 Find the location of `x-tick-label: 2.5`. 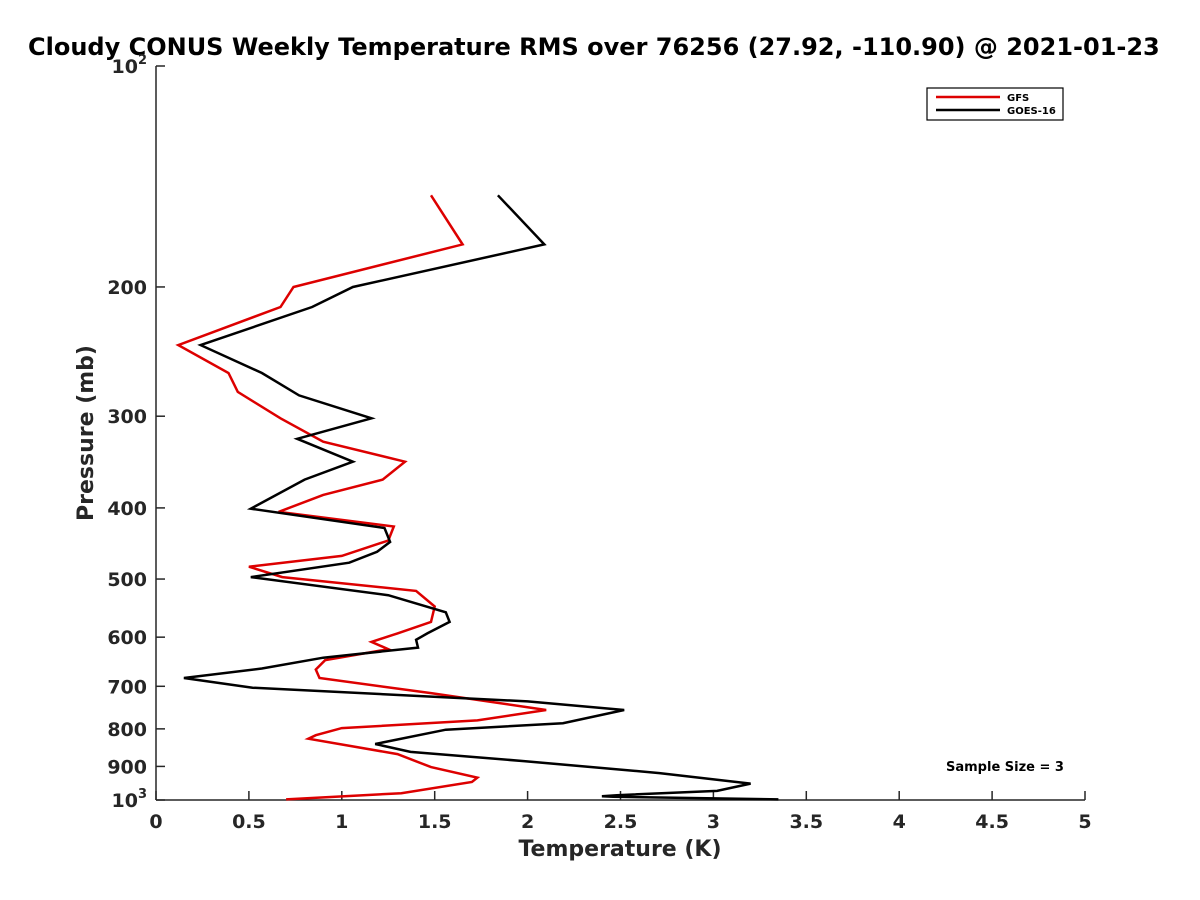

x-tick-label: 2.5 is located at coordinates (621, 822).